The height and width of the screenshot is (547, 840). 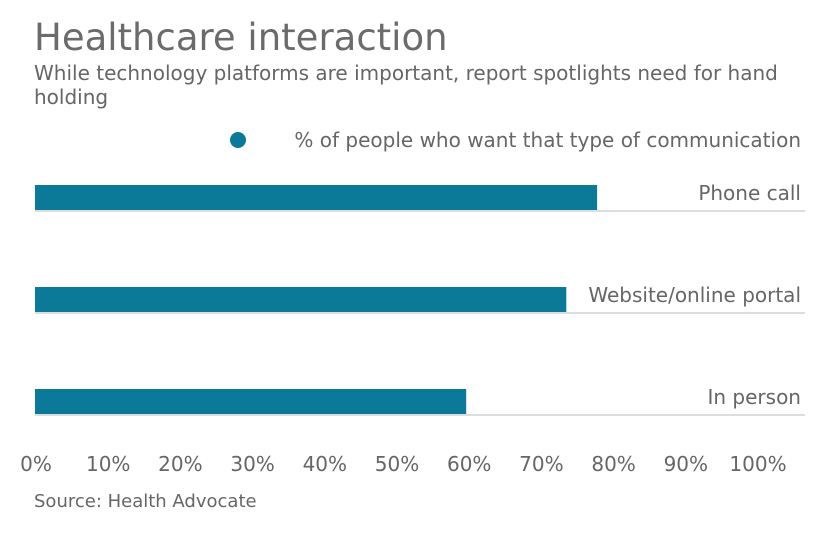 I want to click on x-axis-ticks: 0% 10% 20% 30% 40% 50% 60% 70% 80% 90% 100%, so click(x=403, y=464).